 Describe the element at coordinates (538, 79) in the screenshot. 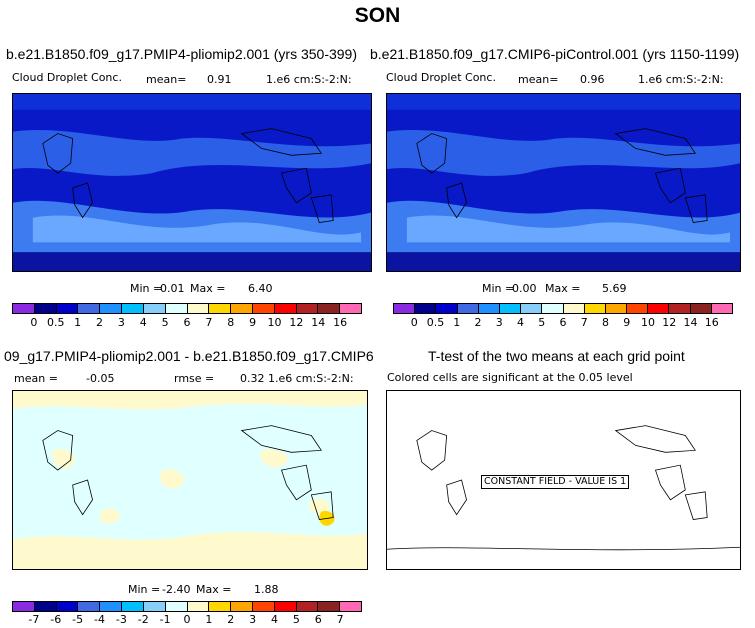

I see `panel2-mean-label: mean=` at that location.